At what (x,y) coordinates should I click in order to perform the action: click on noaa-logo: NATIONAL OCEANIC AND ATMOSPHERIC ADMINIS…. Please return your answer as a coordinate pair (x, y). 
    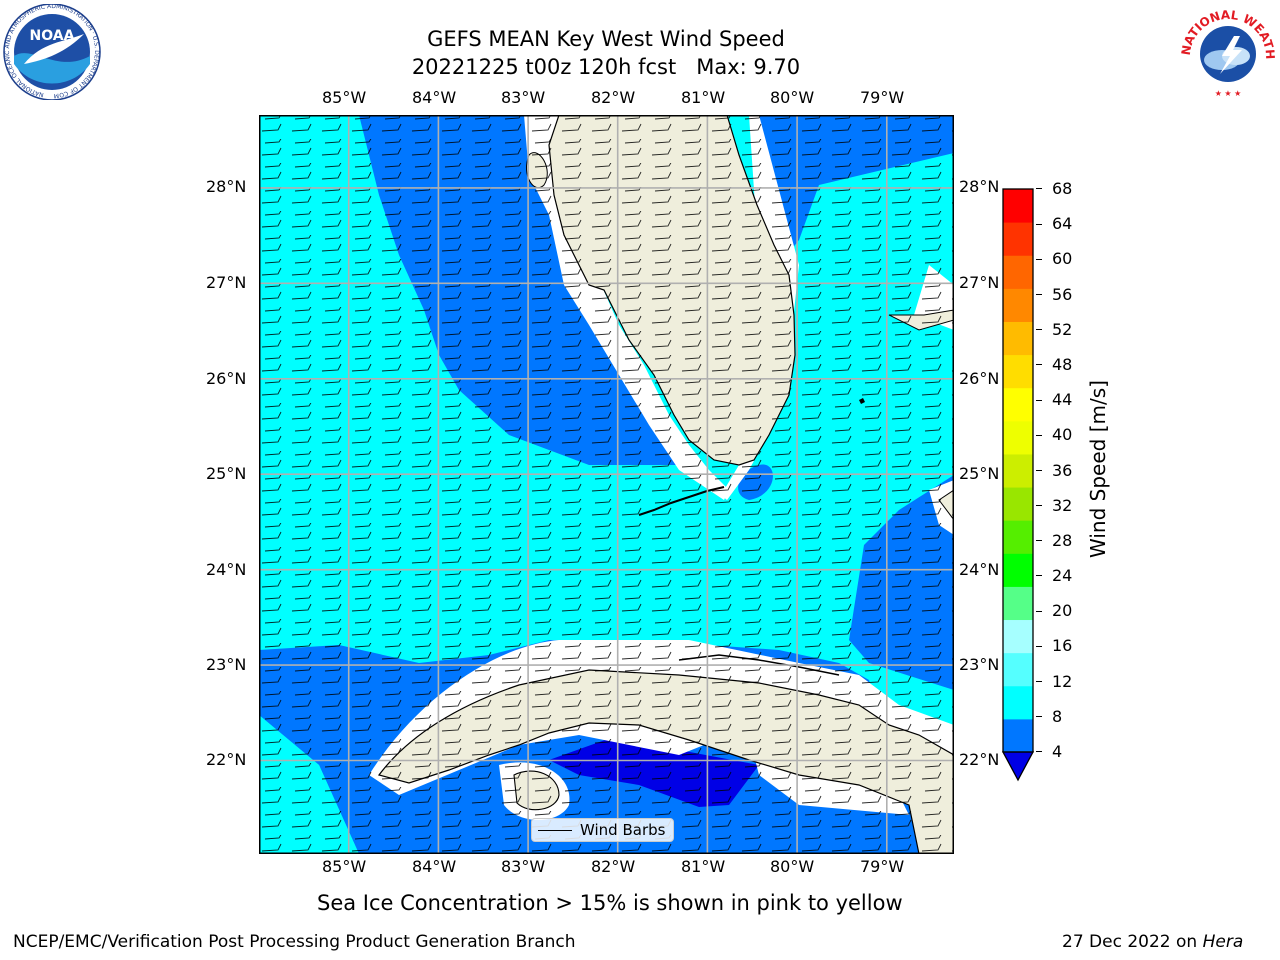
    Looking at the image, I should click on (51, 52).